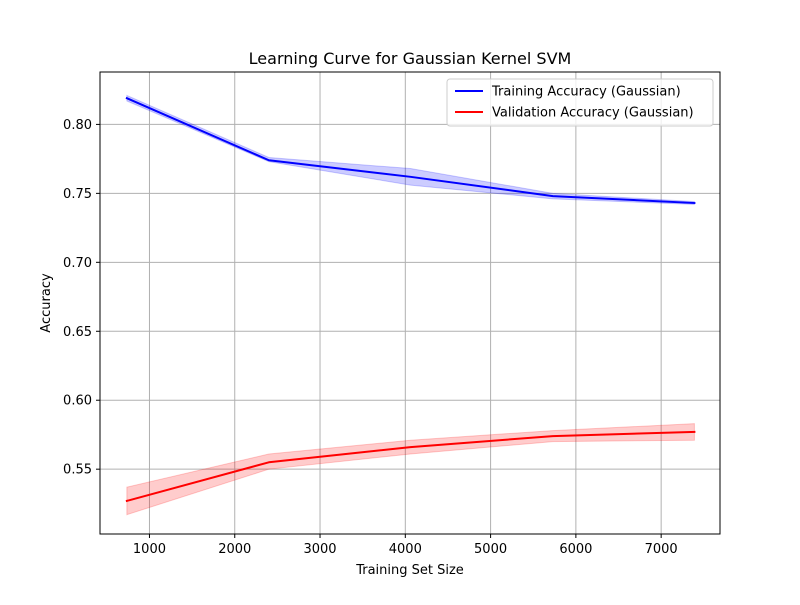 The height and width of the screenshot is (605, 800). What do you see at coordinates (234, 549) in the screenshot?
I see `x-tick-label: 2000` at bounding box center [234, 549].